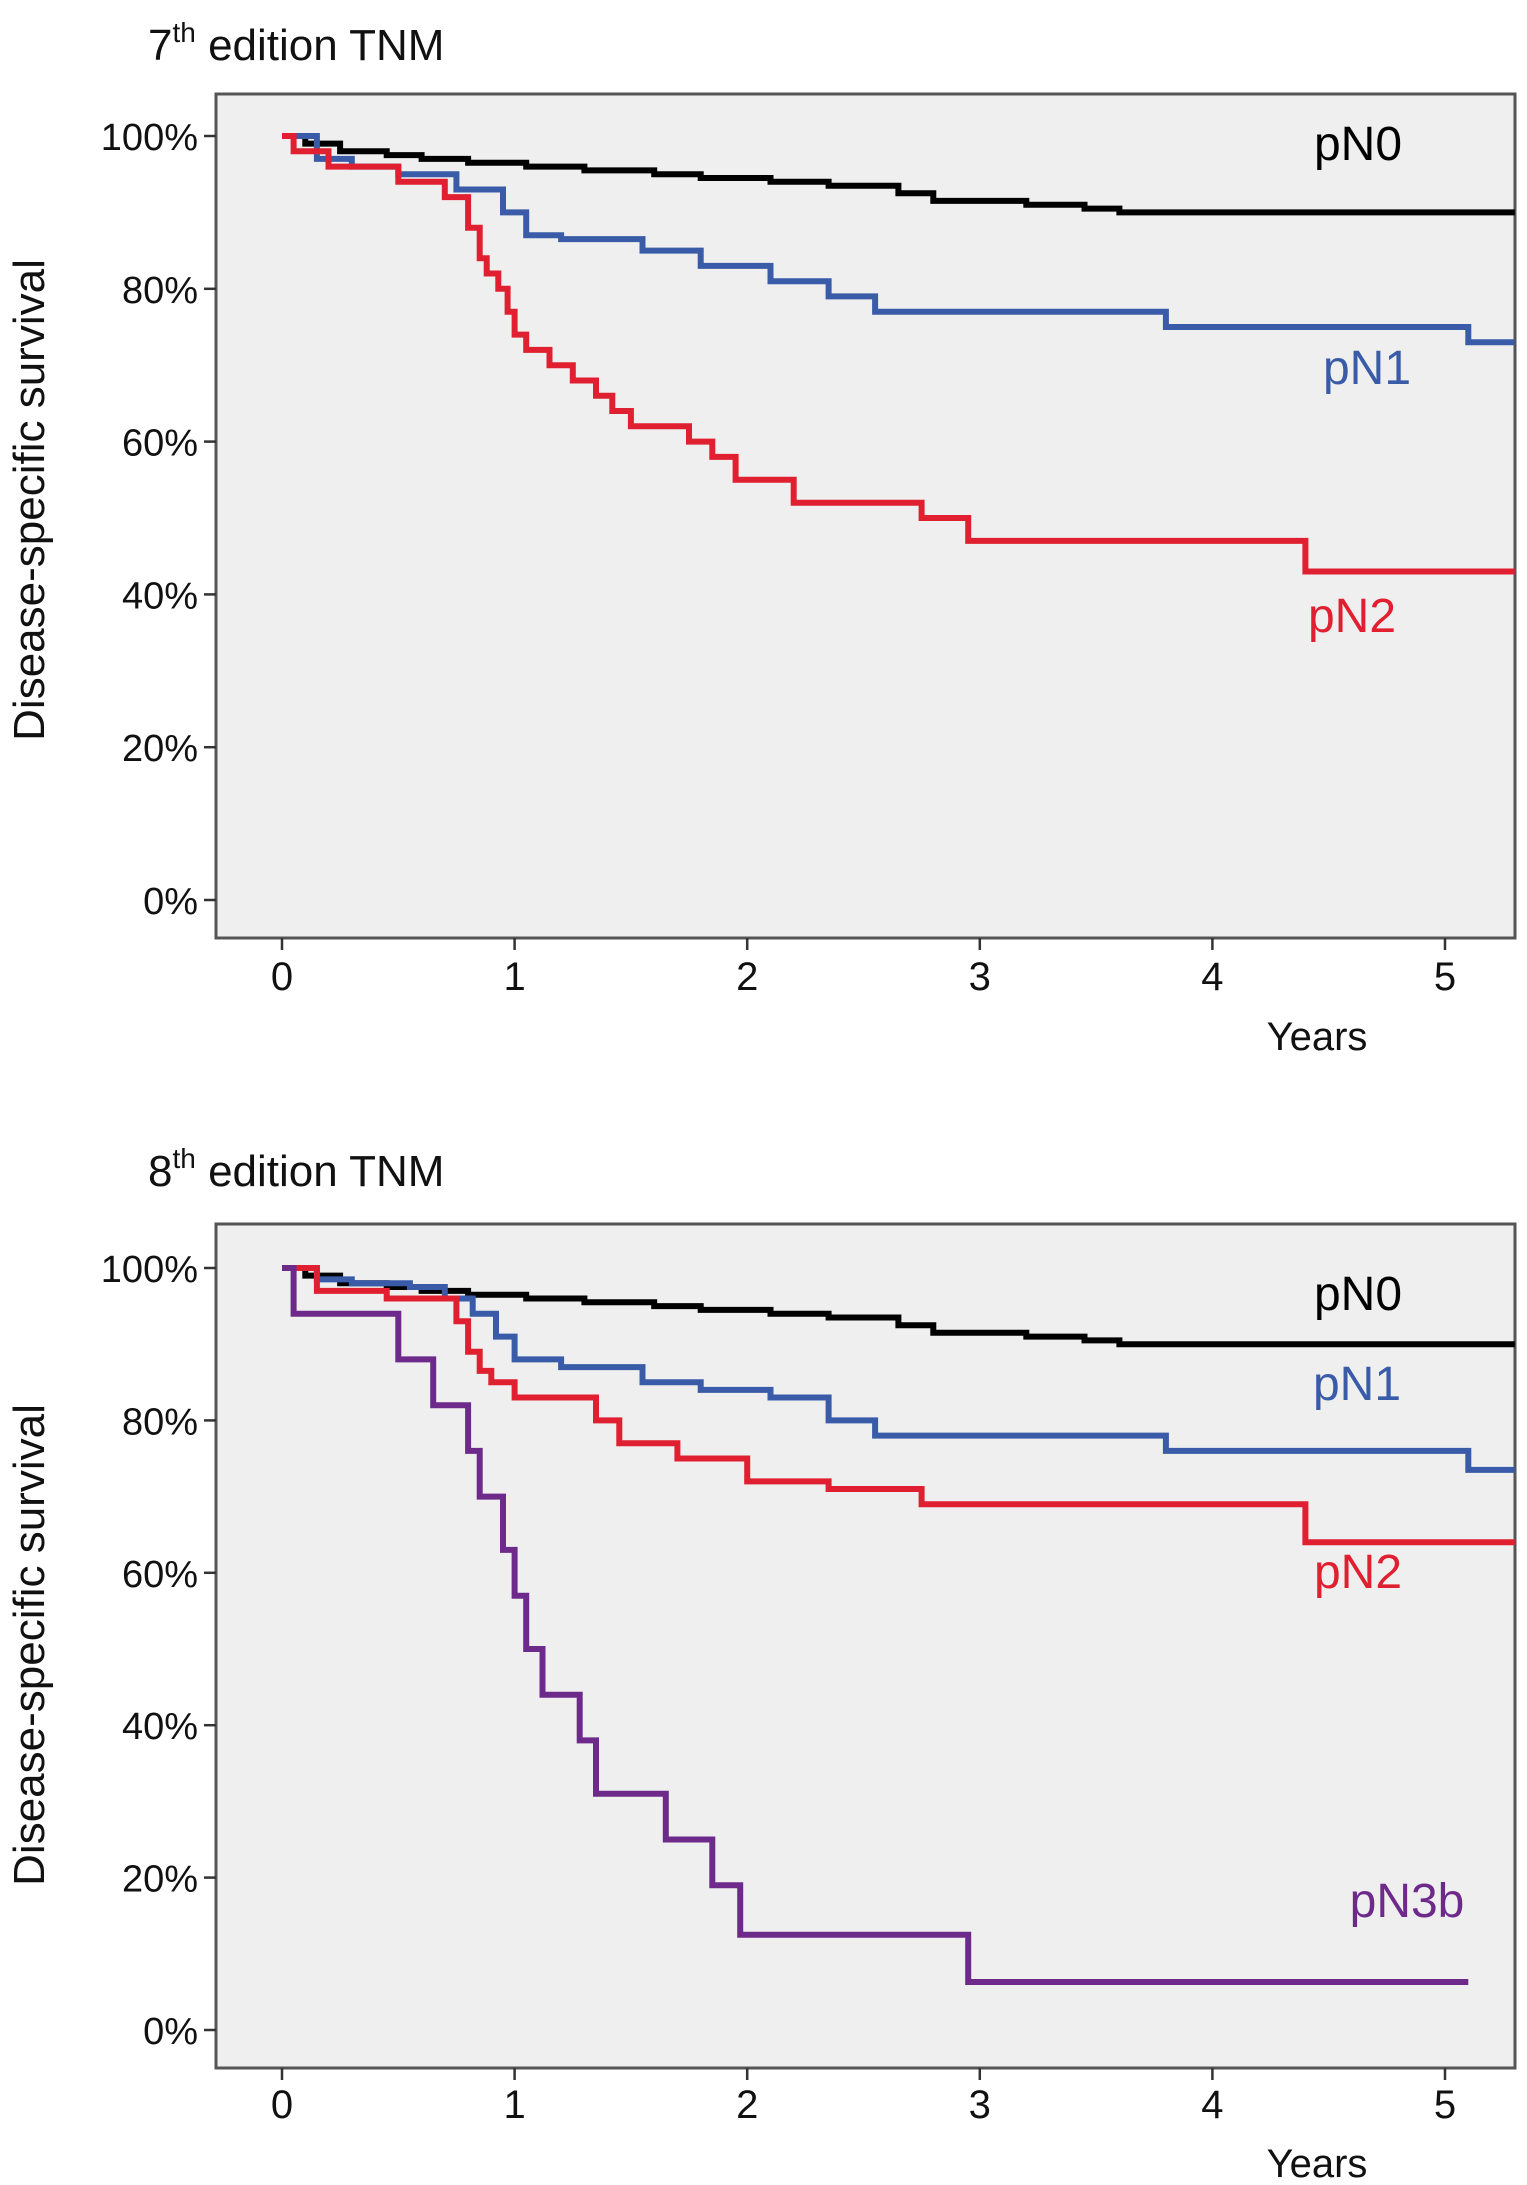 The width and height of the screenshot is (1527, 2185). I want to click on chart-title: 8th edition TNM, so click(296, 1169).